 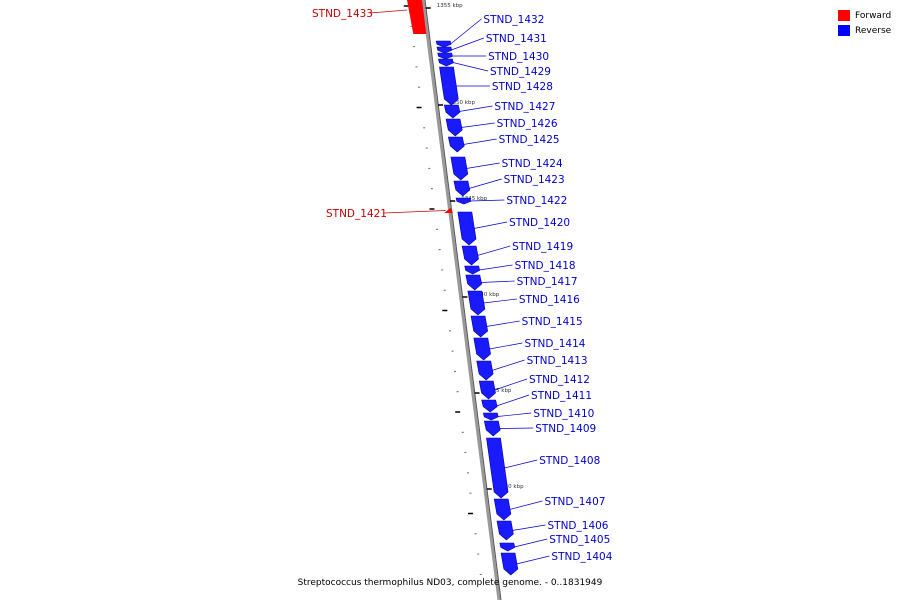 What do you see at coordinates (529, 140) in the screenshot?
I see `gene-label: STND_1425` at bounding box center [529, 140].